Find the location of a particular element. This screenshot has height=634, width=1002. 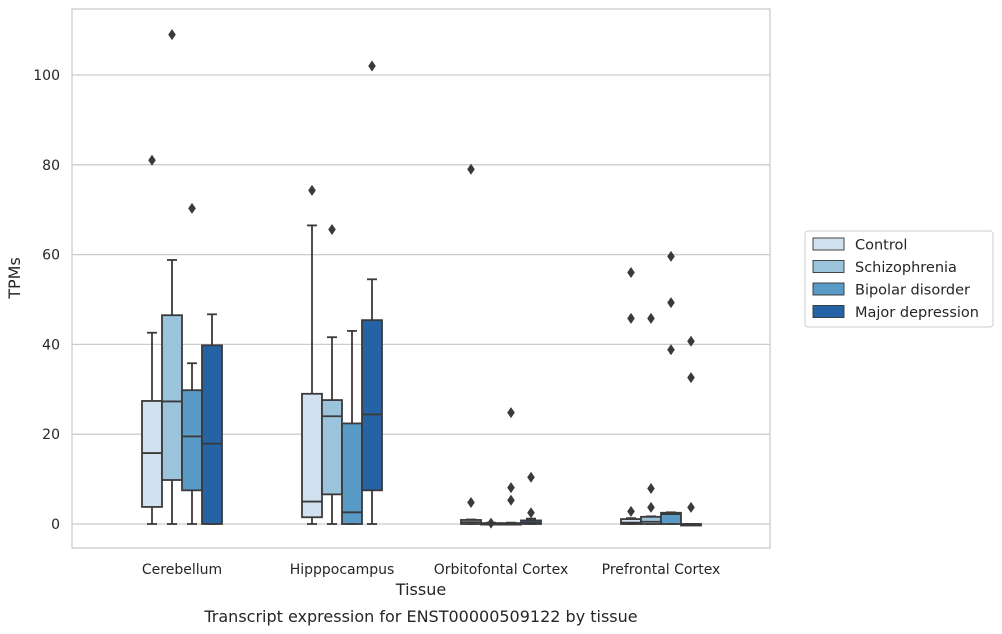

y-tick-label: 40 is located at coordinates (51, 345).